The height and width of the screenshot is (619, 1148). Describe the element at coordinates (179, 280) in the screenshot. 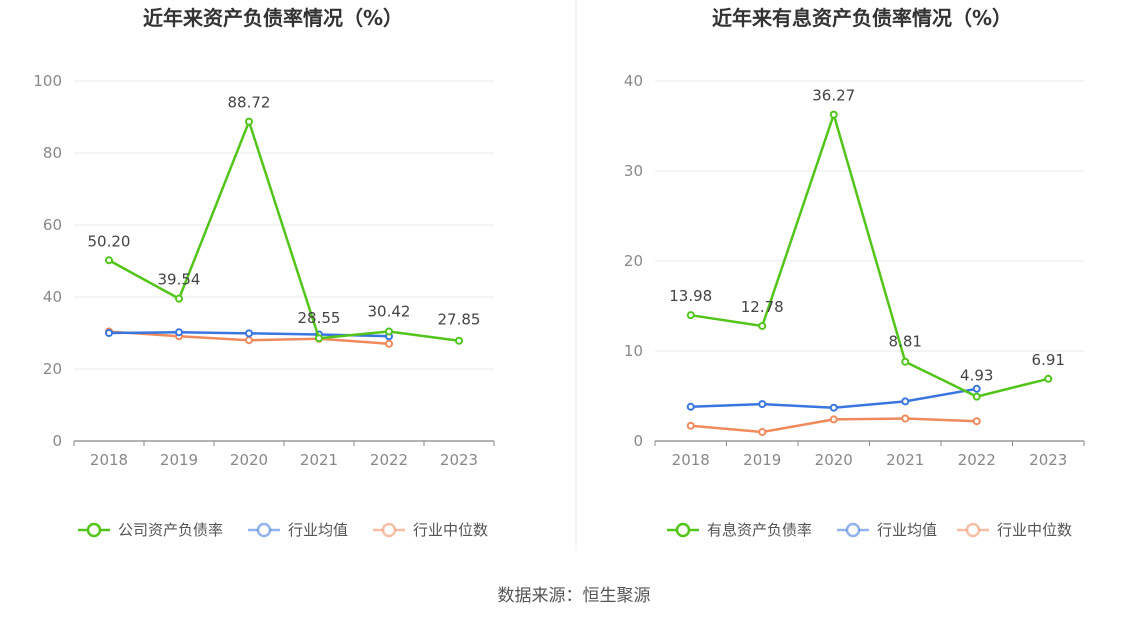

I see `data-label: 39.54` at that location.